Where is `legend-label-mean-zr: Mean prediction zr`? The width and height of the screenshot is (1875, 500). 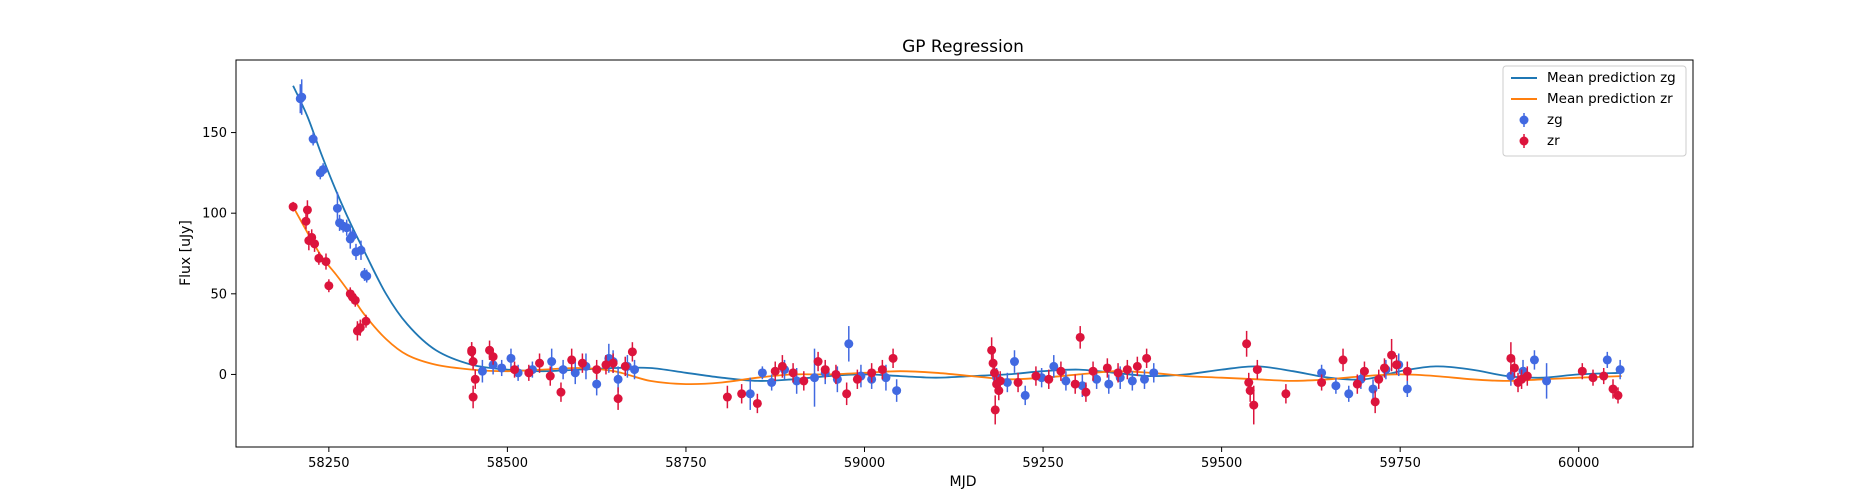 legend-label-mean-zr: Mean prediction zr is located at coordinates (1610, 99).